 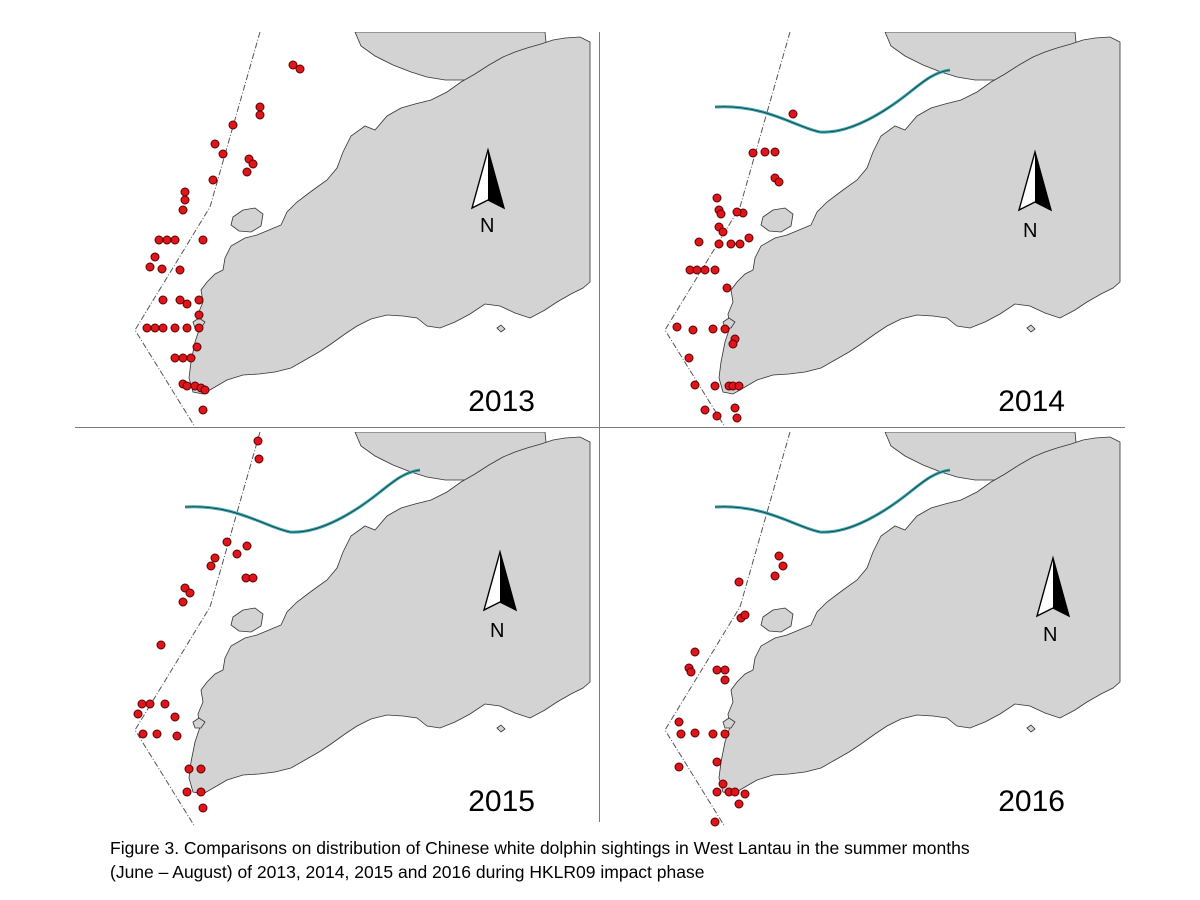 What do you see at coordinates (501, 401) in the screenshot?
I see `year-label: 2013` at bounding box center [501, 401].